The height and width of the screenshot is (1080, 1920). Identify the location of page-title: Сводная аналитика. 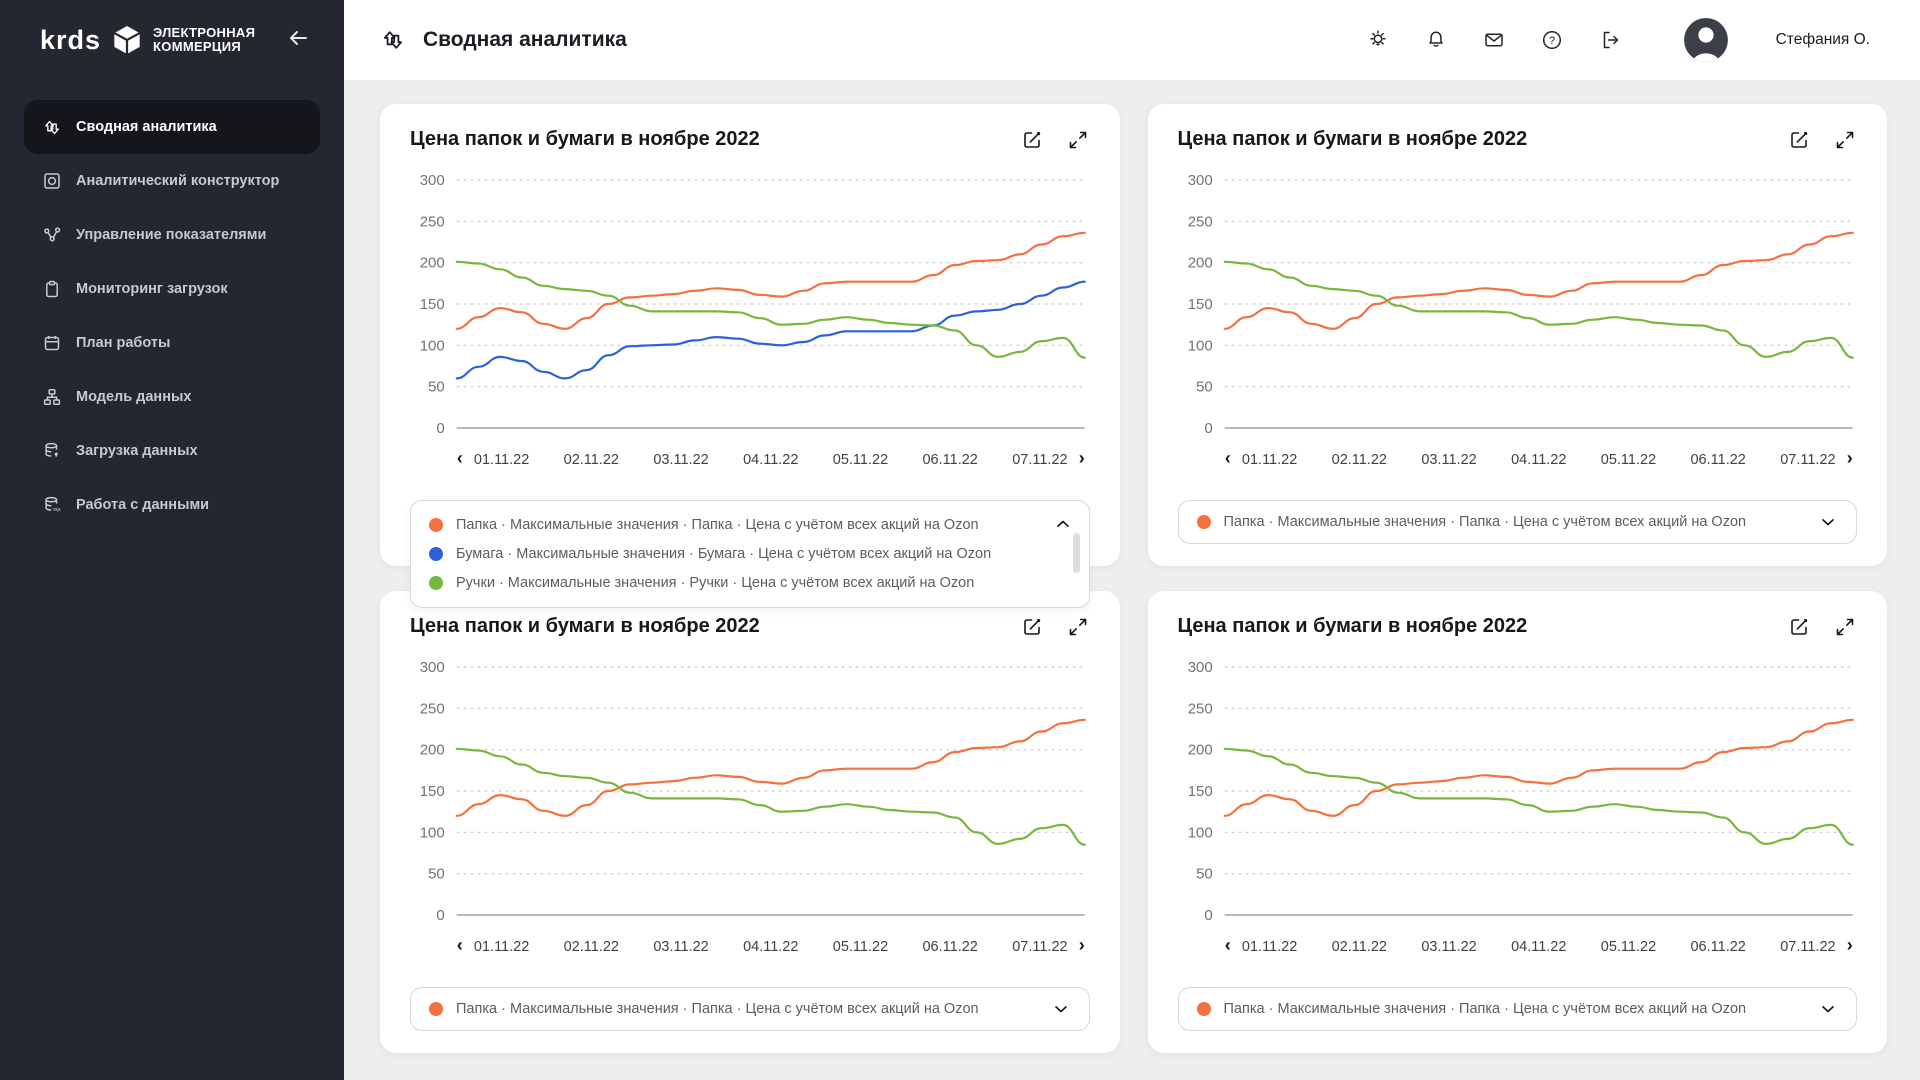
(525, 39).